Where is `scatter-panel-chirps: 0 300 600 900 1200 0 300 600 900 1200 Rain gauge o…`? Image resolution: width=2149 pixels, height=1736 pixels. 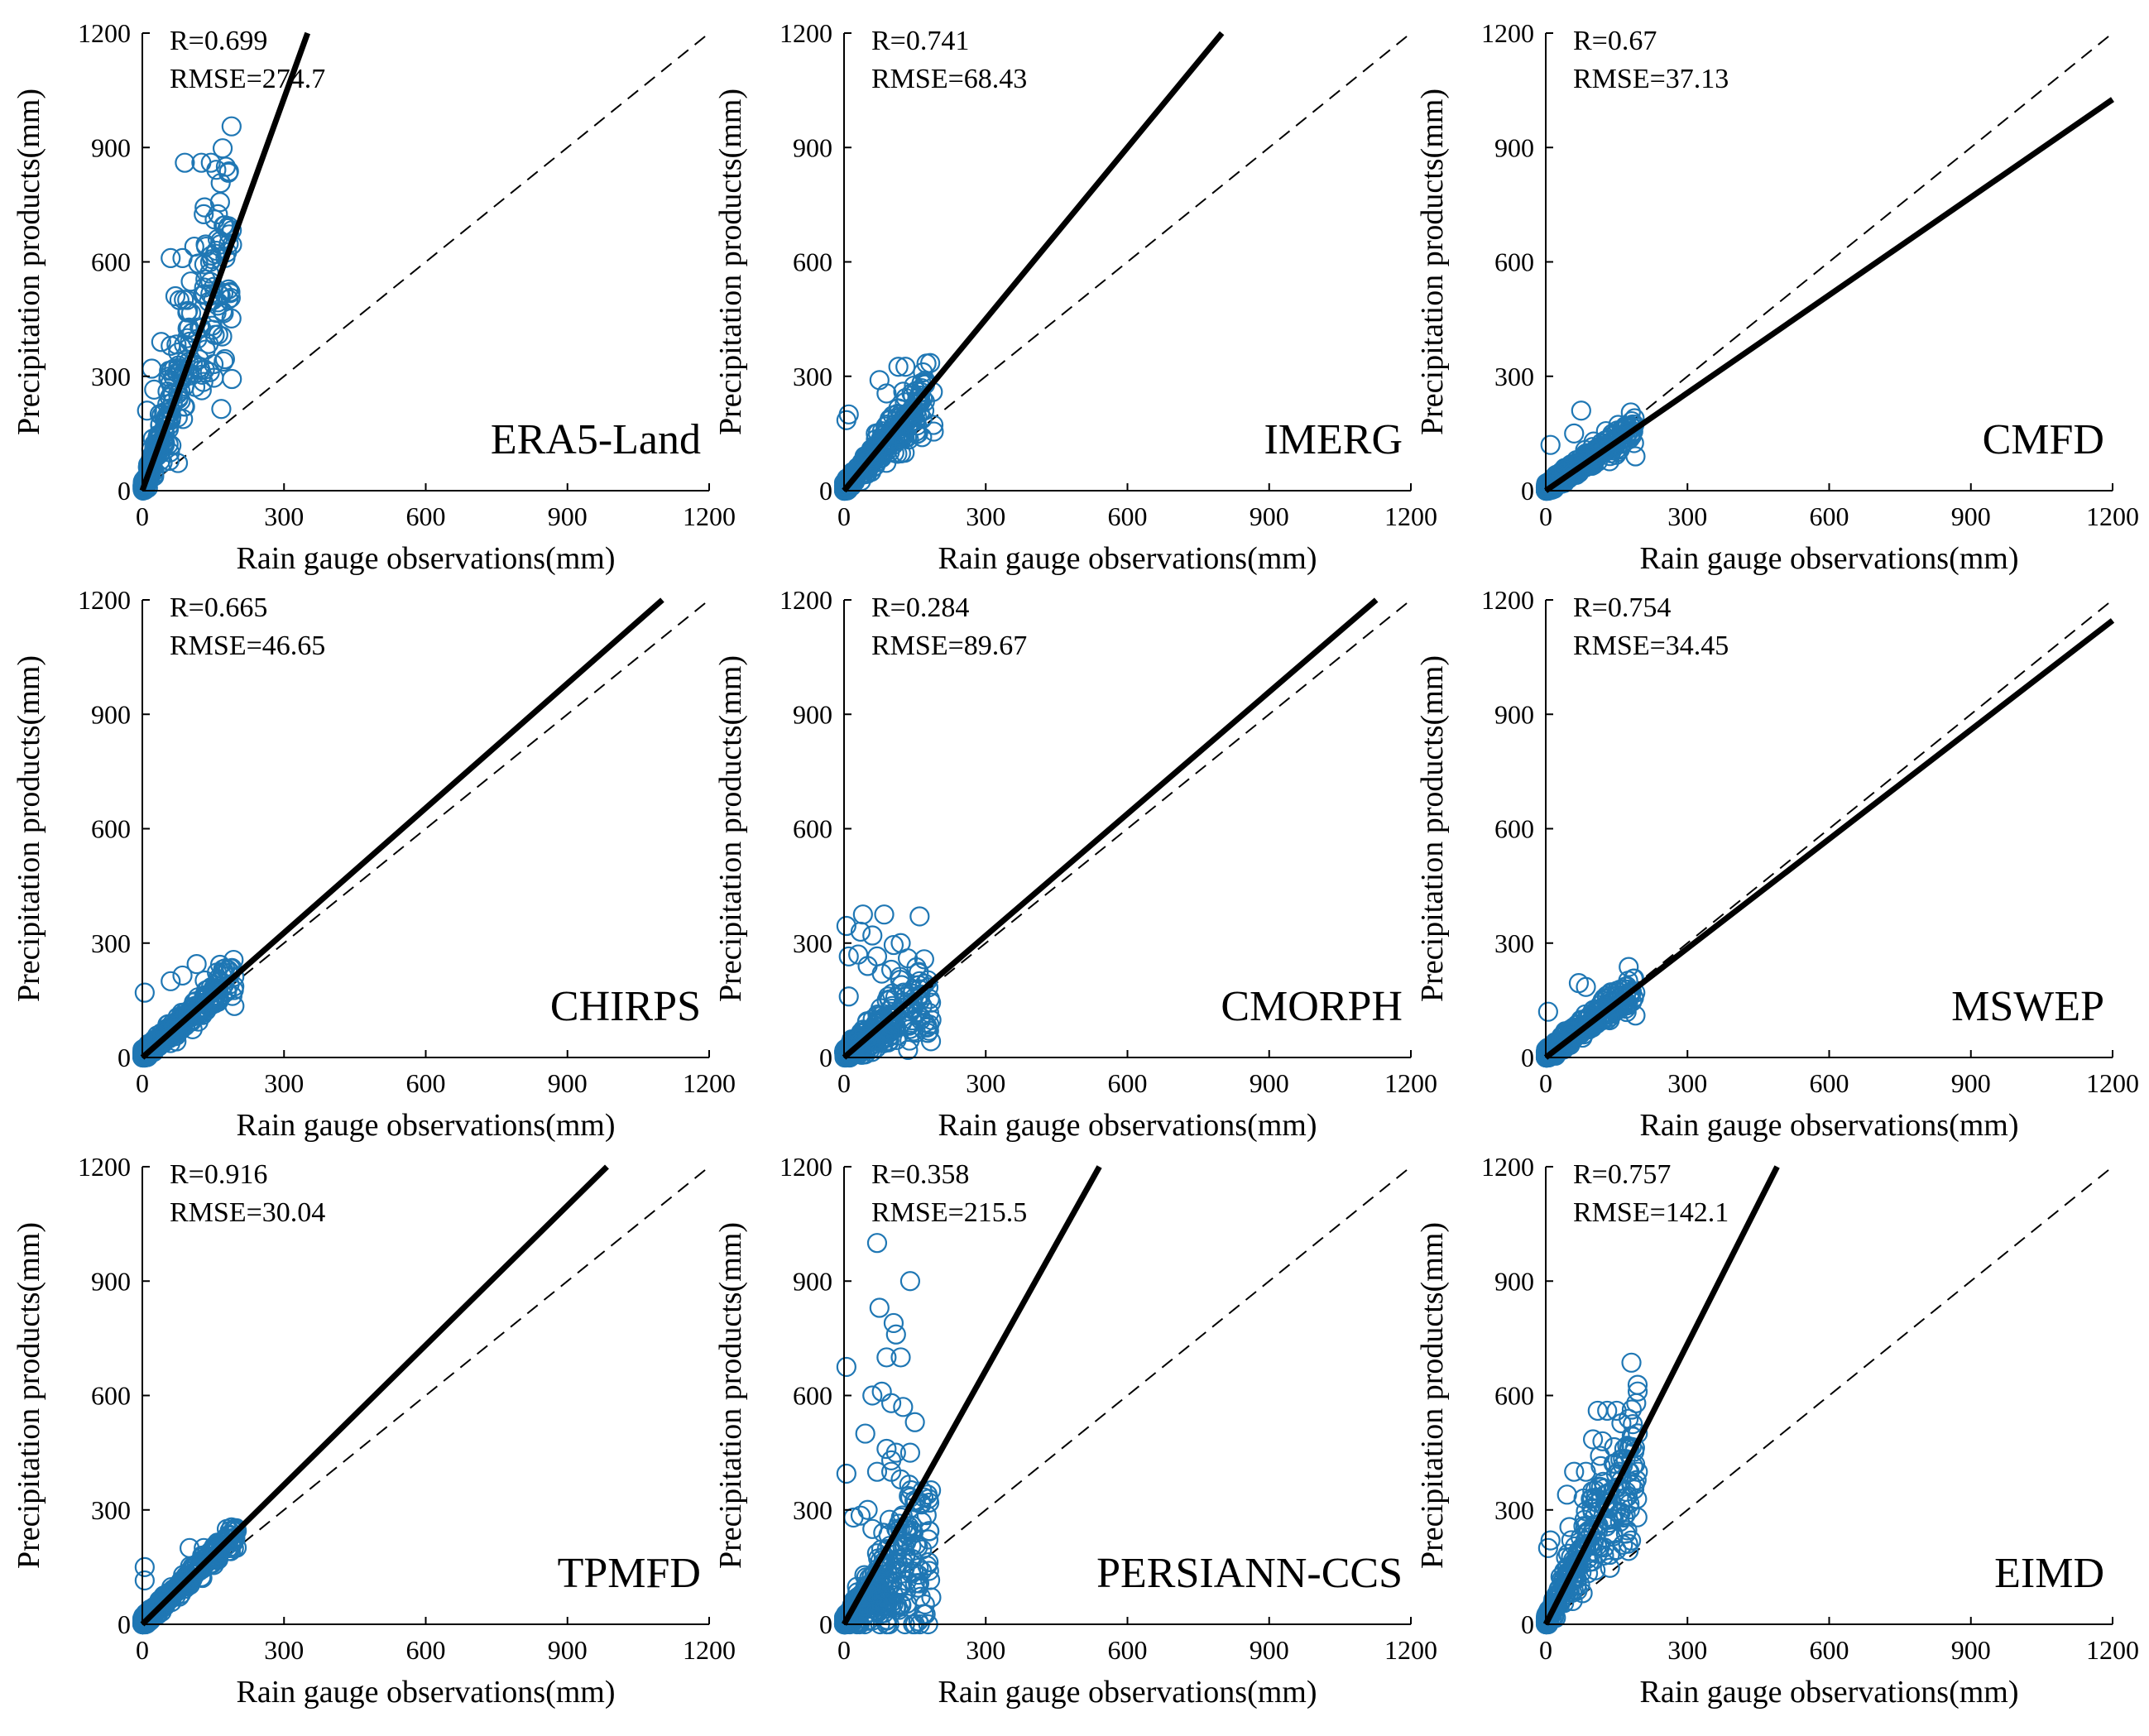
scatter-panel-chirps: 0 300 600 900 1200 0 300 600 900 1200 Rain gauge o… is located at coordinates (374, 864).